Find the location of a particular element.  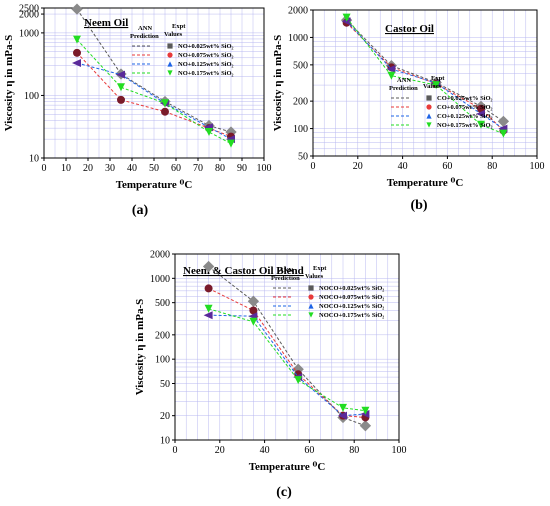

x-tick-label: 0 is located at coordinates (44, 168).